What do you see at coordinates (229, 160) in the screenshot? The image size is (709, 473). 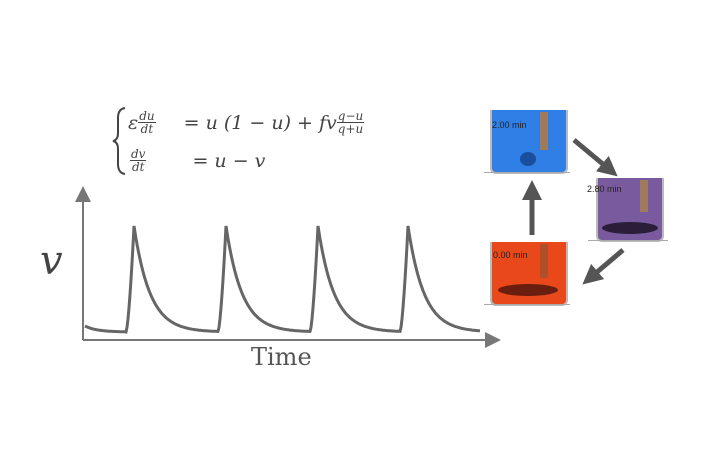 I see `equation-rhs-2: = u − v` at bounding box center [229, 160].